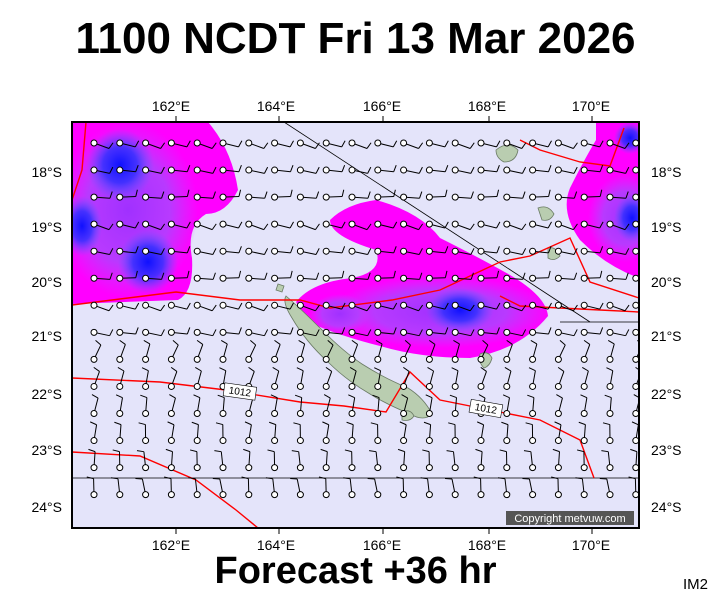  What do you see at coordinates (382, 545) in the screenshot?
I see `lon-tick-bottom-166: 166°E` at bounding box center [382, 545].